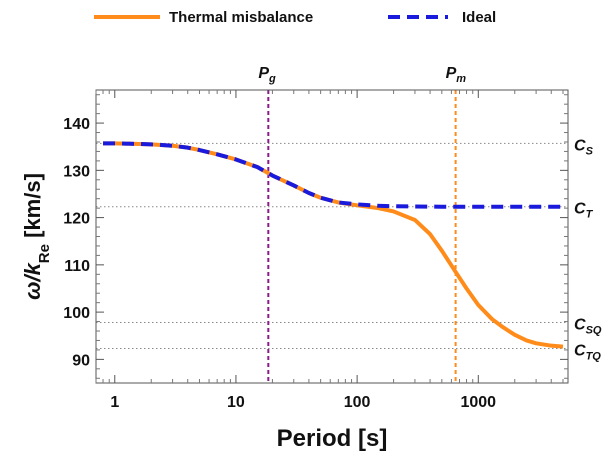  Describe the element at coordinates (479, 17) in the screenshot. I see `legend-label-ideal: Ideal` at that location.